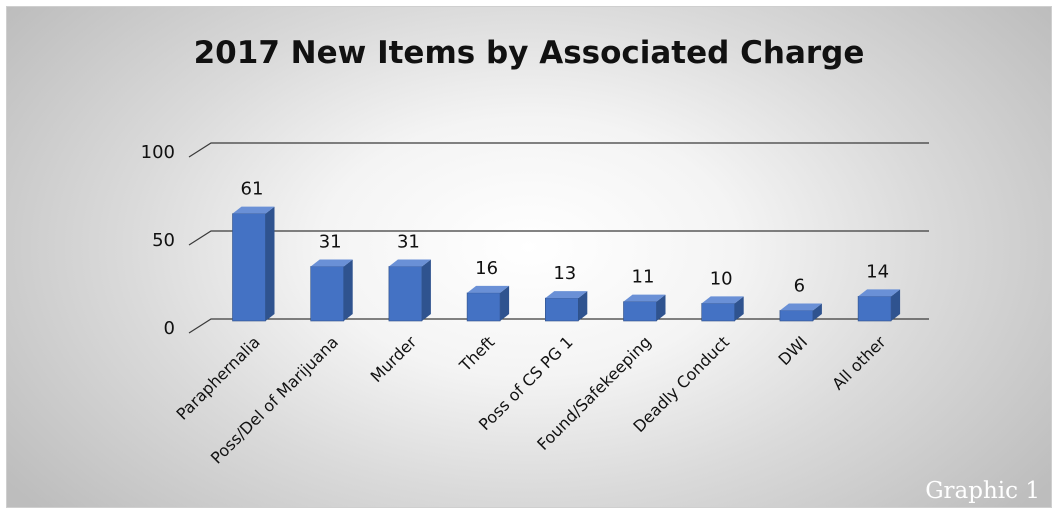 The height and width of the screenshot is (514, 1058). Describe the element at coordinates (877, 271) in the screenshot. I see `data-label: 14` at that location.